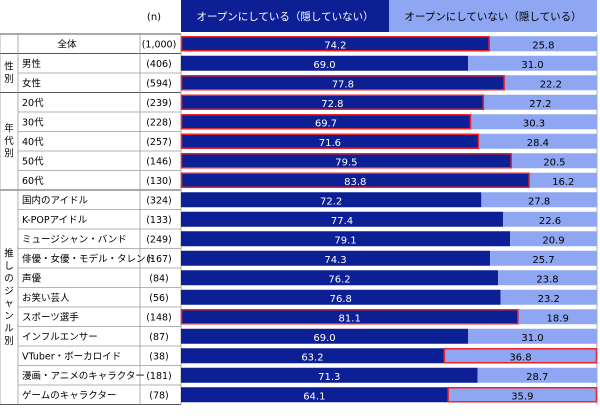  Describe the element at coordinates (159, 123) in the screenshot. I see `sample-size-label: (228)` at that location.